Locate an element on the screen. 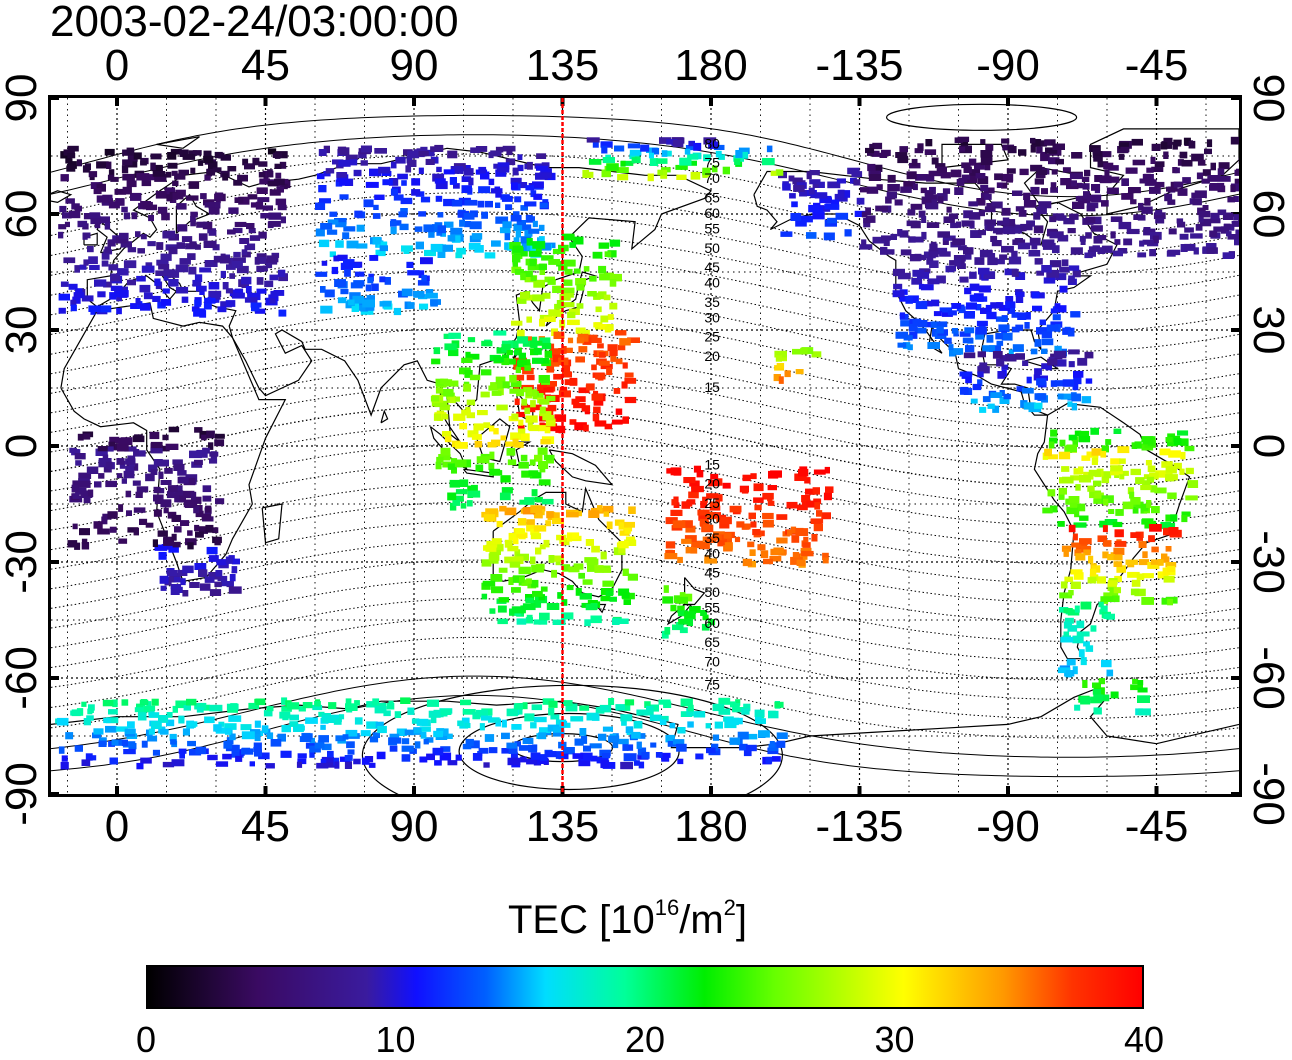 Image resolution: width=1292 pixels, height=1060 pixels. geomag-contour-label: 45 is located at coordinates (712, 573).